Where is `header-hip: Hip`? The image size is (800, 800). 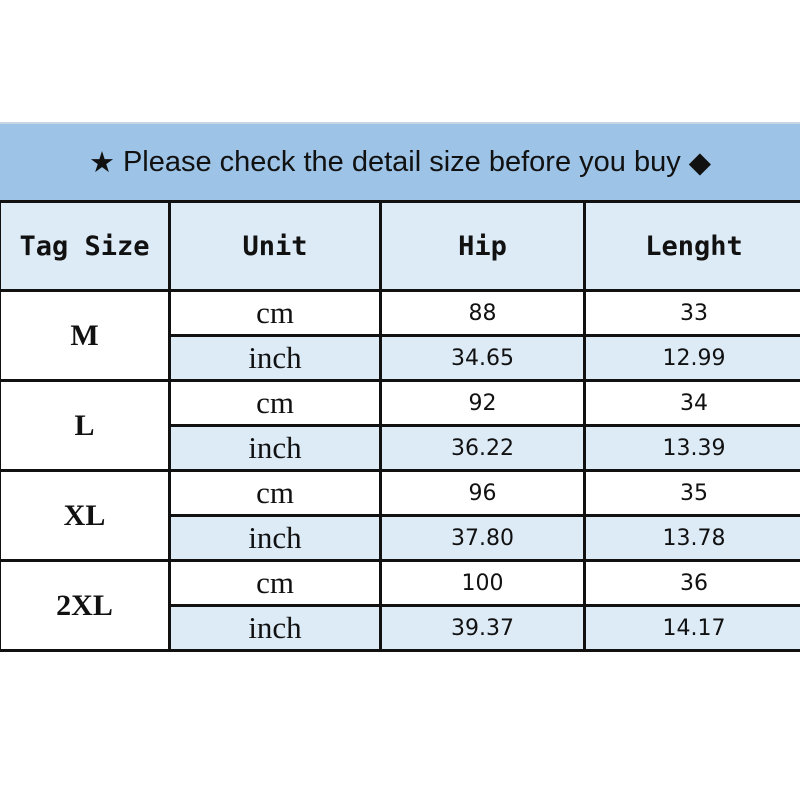
header-hip: Hip is located at coordinates (482, 246).